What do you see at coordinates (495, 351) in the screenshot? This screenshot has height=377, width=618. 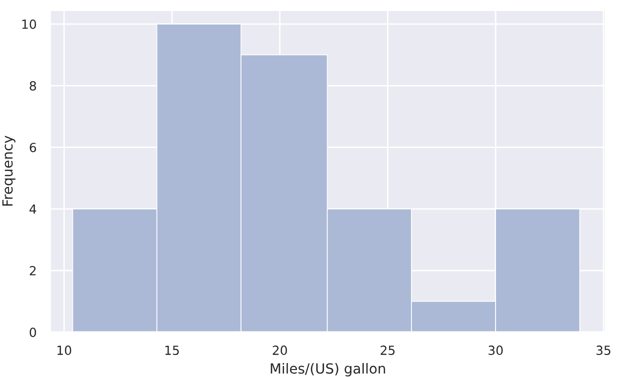 I see `x-tick-label: 30` at bounding box center [495, 351].